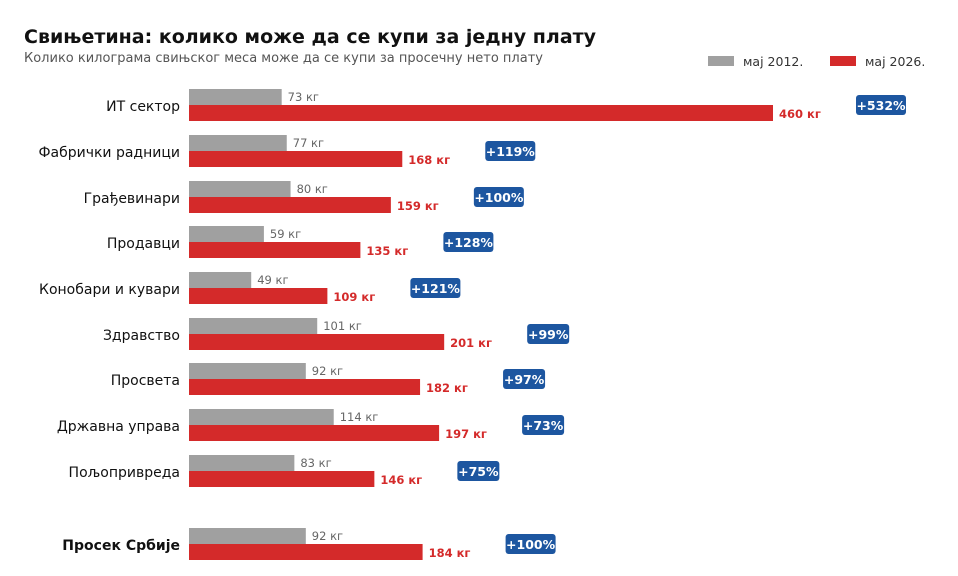  I want to click on value-label-2012: 59 кг, so click(285, 234).